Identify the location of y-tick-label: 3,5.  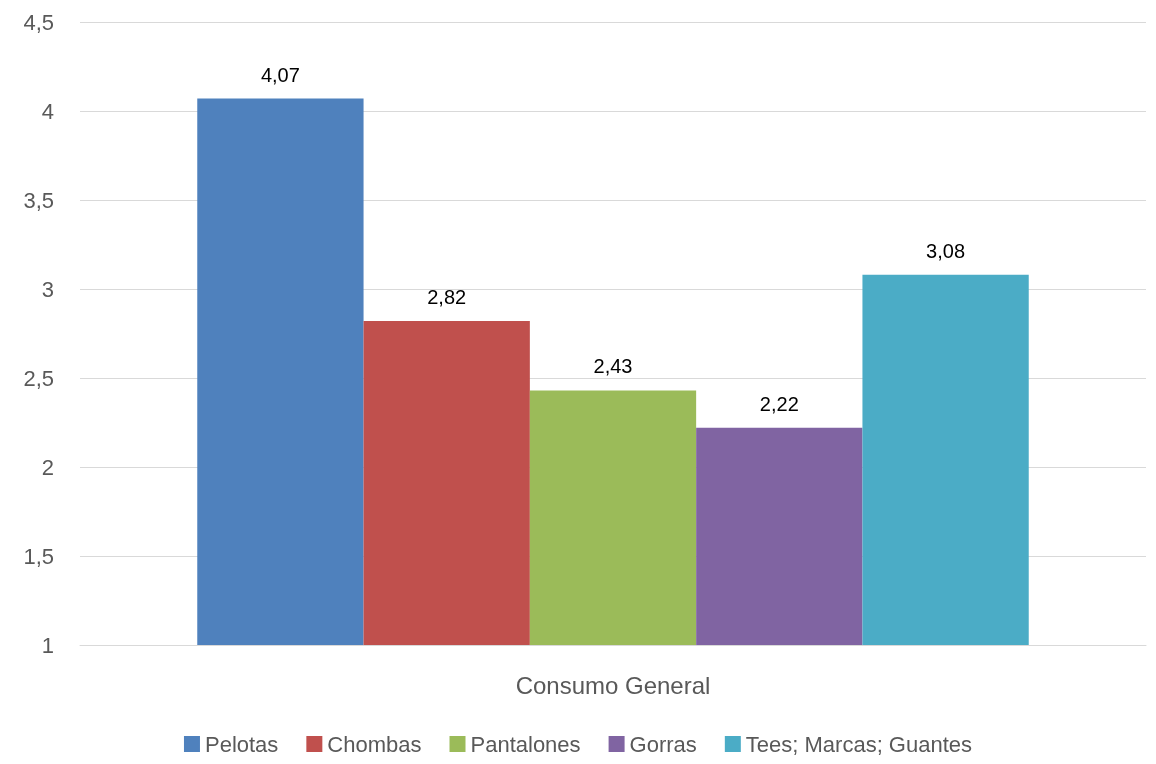
(38, 200).